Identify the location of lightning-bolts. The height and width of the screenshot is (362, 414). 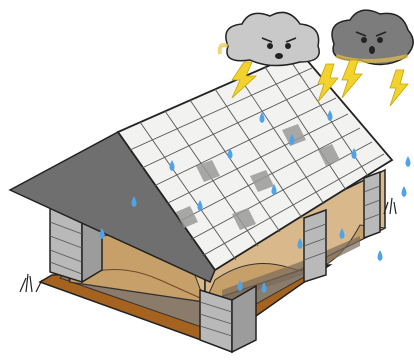
(320, 83).